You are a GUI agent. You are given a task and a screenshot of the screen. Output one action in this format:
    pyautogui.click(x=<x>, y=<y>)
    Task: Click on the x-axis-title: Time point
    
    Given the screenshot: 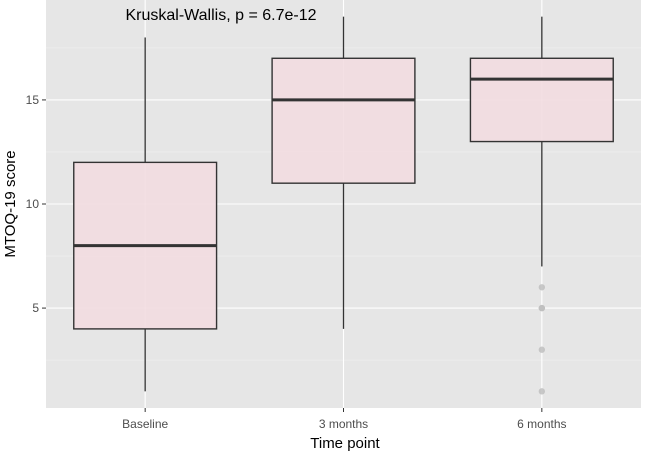 What is the action you would take?
    pyautogui.click(x=345, y=443)
    